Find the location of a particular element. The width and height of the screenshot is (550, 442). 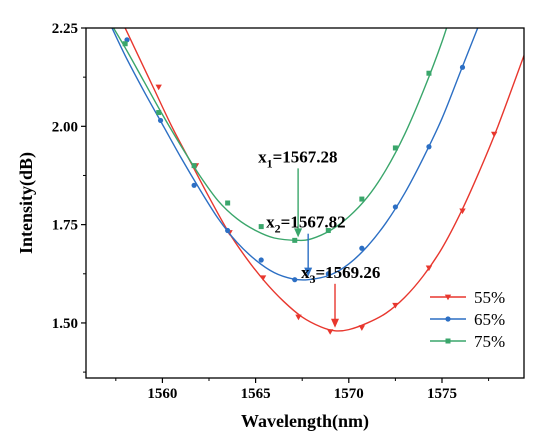

y-axis-label: Intensity(dB) is located at coordinates (26, 203).